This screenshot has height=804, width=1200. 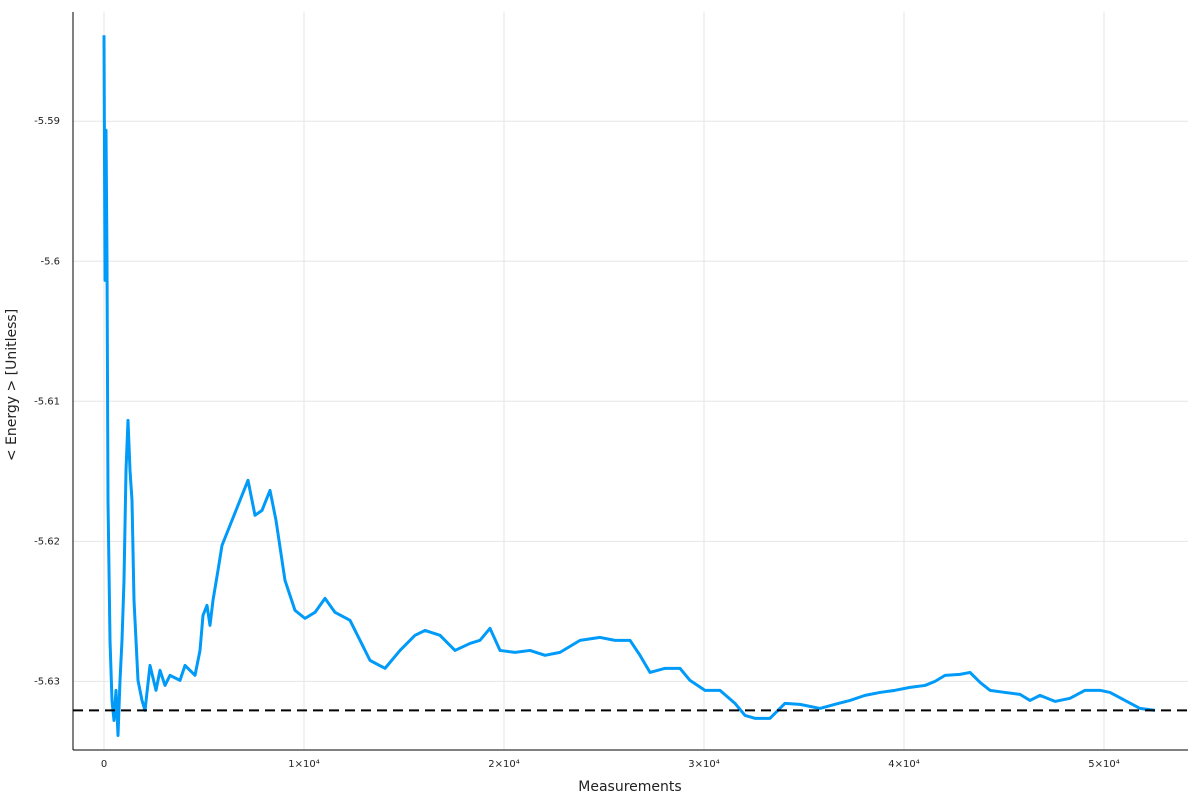 What do you see at coordinates (503, 764) in the screenshot?
I see `x-tick-label: 2×10⁴` at bounding box center [503, 764].